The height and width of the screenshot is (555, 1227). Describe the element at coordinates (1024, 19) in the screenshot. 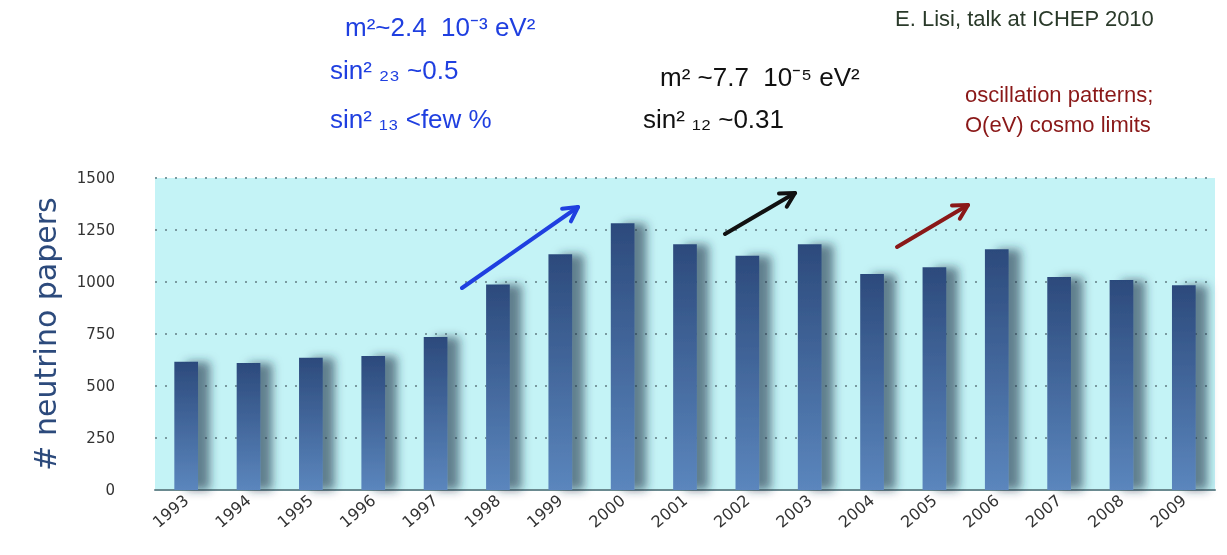

I see `text: E. Lisi, talk at ICHEP 2010` at that location.